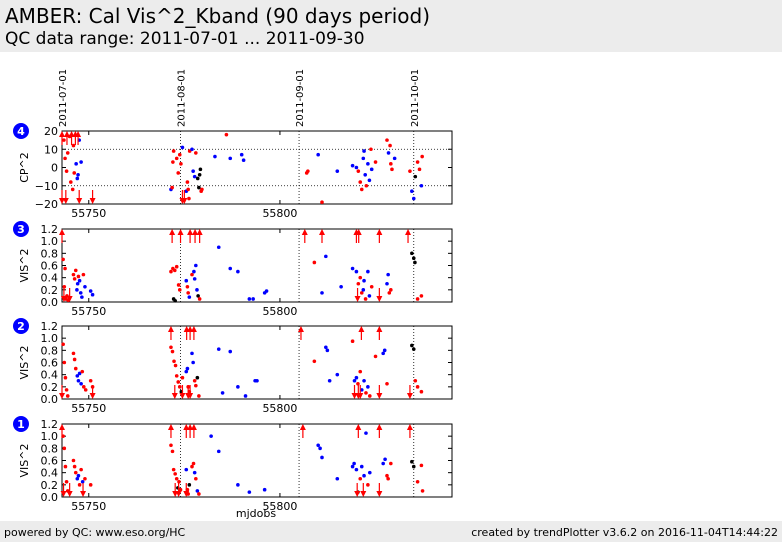 The height and width of the screenshot is (542, 782). Describe the element at coordinates (185, 39) in the screenshot. I see `page-subtitle: QC data range: 2011-07-01 ... 2011-09-30` at that location.